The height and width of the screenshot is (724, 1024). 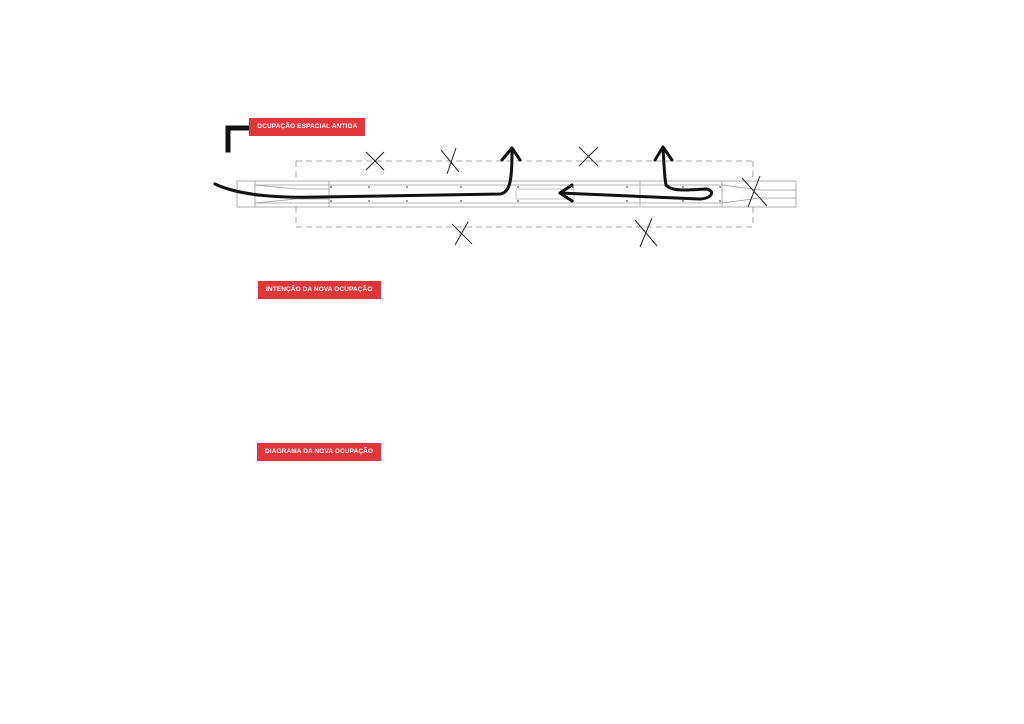 I want to click on movement-path, so click(x=463, y=174).